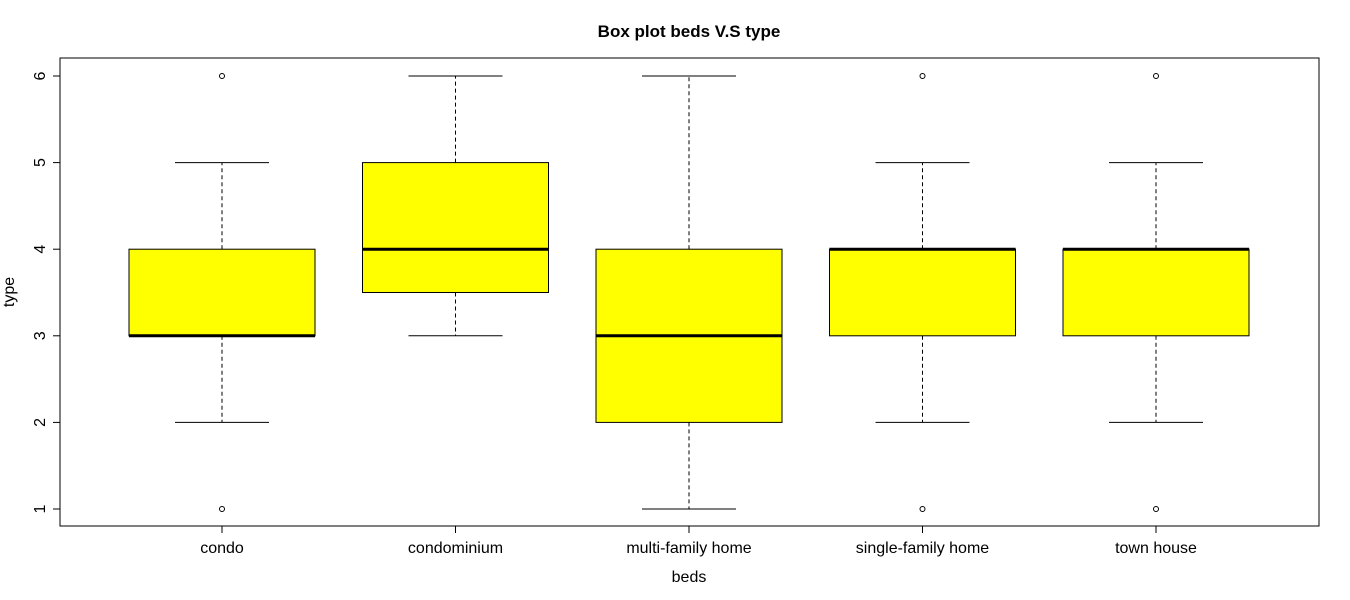 Image resolution: width=1350 pixels, height=600 pixels. I want to click on box-single-family-home, so click(922, 292).